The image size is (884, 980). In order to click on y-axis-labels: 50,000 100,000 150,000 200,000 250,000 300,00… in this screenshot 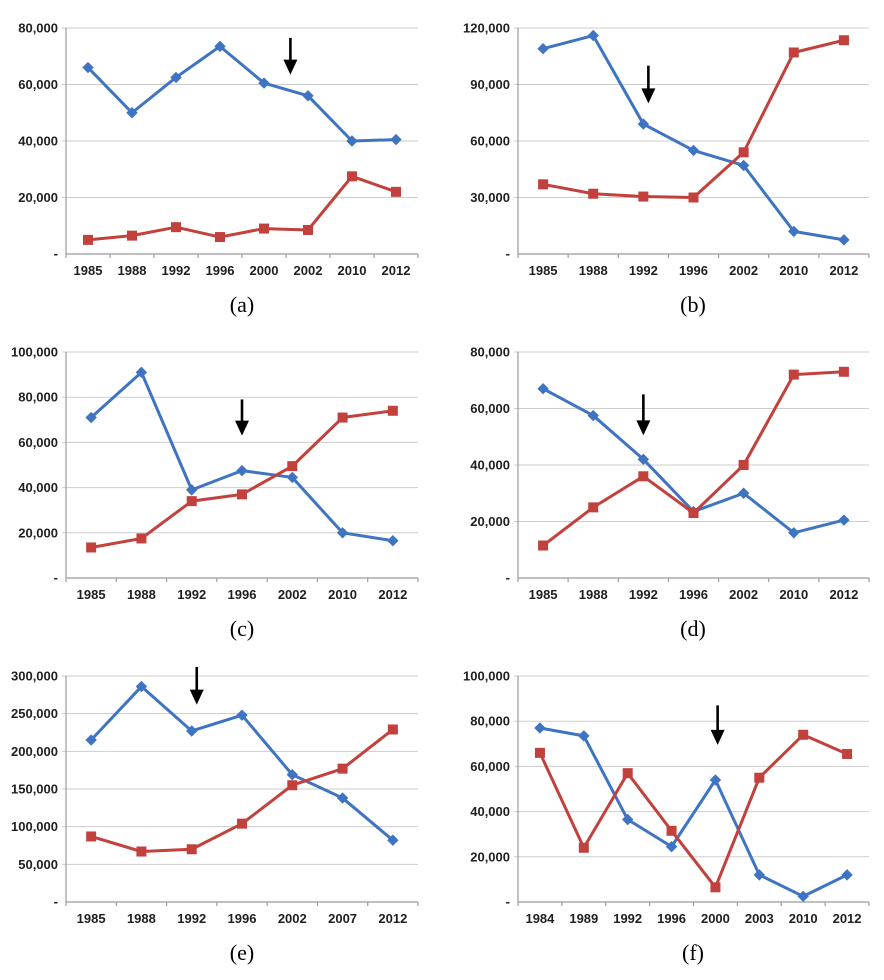, I will do `click(34, 789)`.